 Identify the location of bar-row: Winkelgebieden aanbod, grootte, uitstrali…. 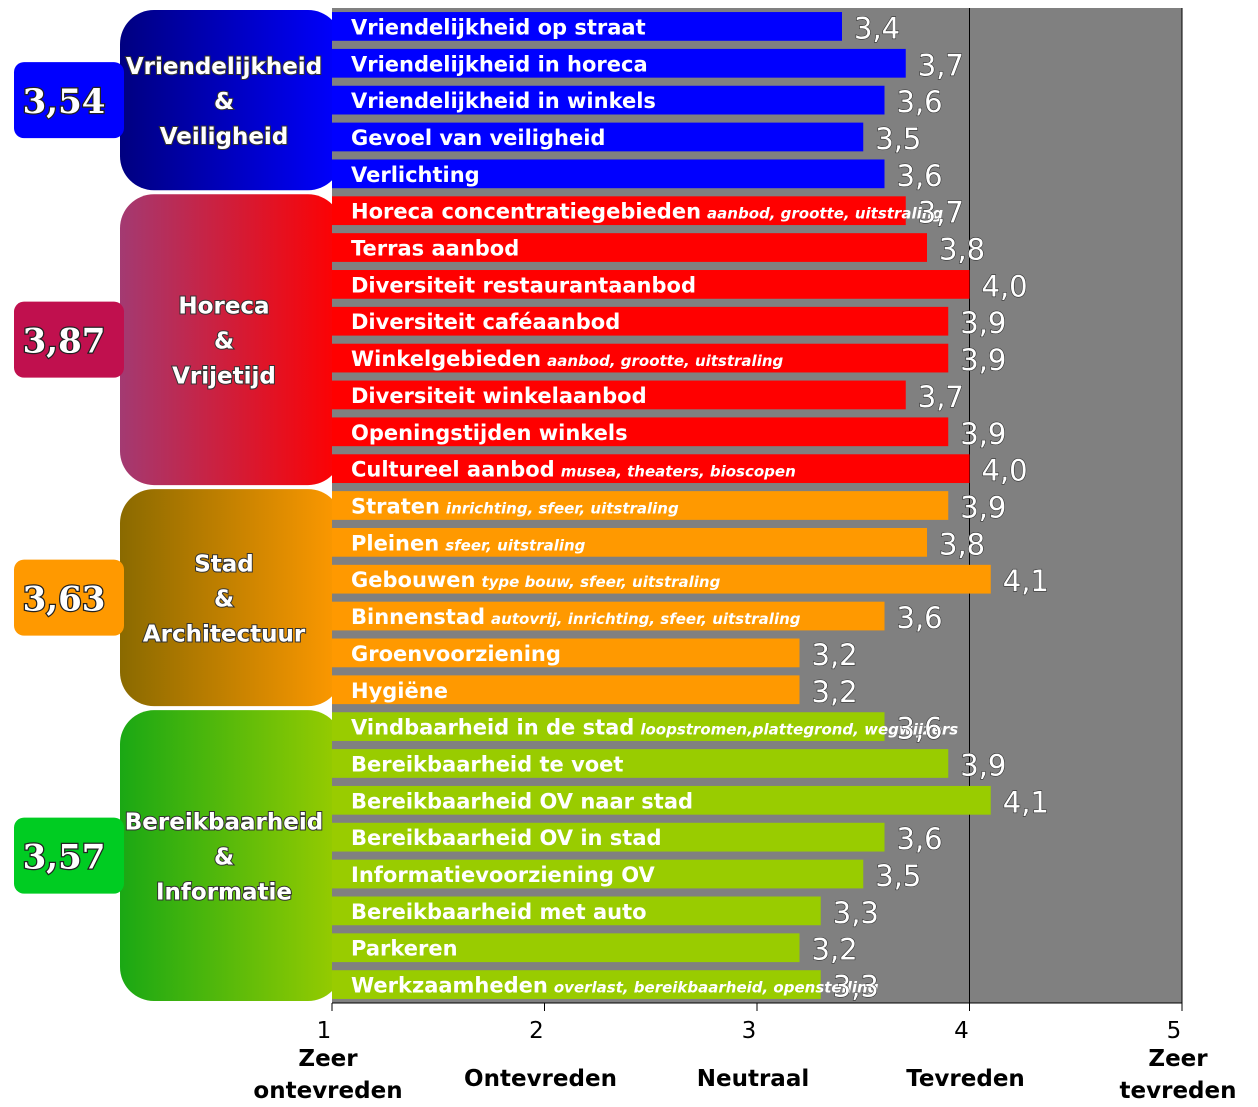
(669, 360).